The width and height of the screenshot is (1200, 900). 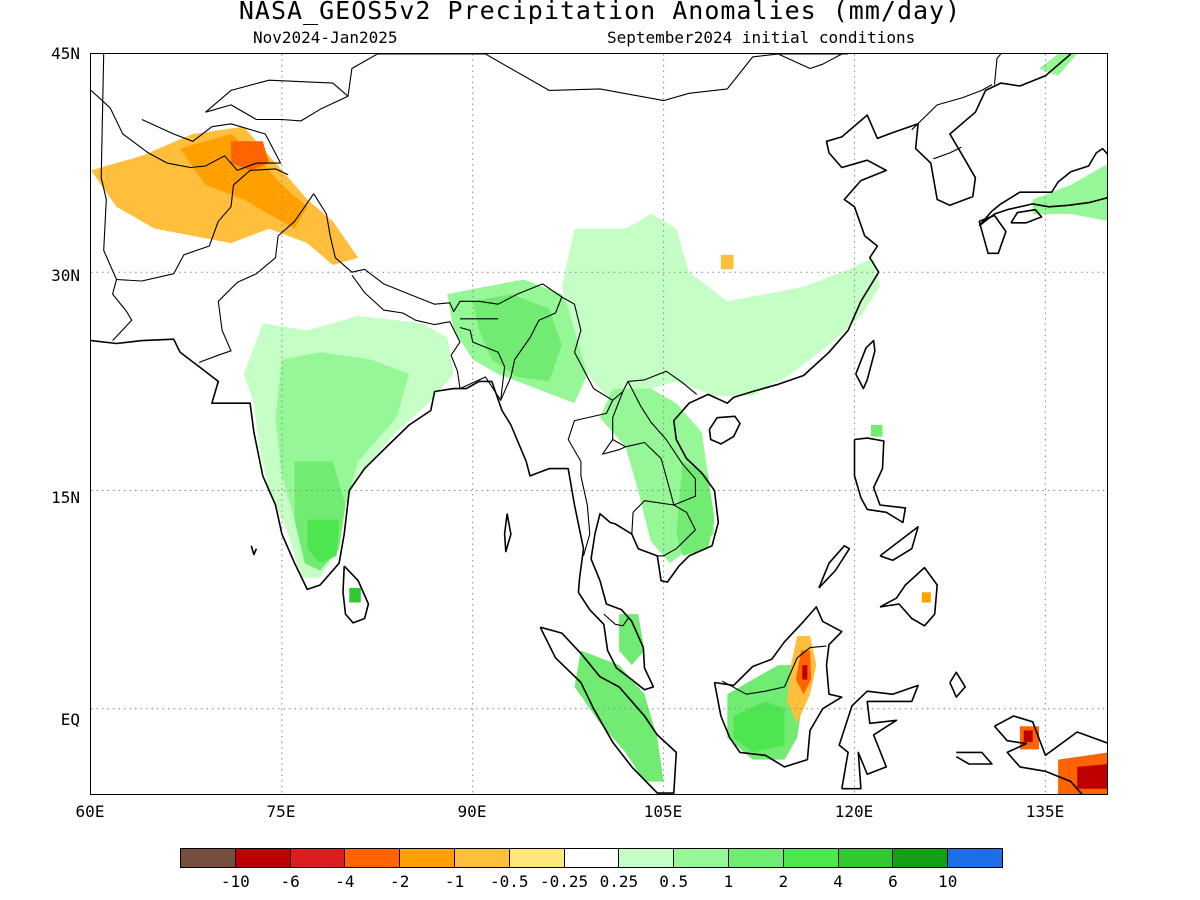 I want to click on forecast-period: Nov2024-Jan2025, so click(x=325, y=37).